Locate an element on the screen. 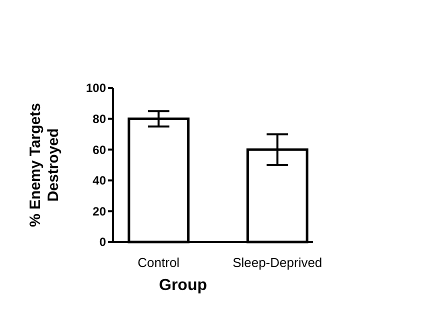  y-tick-label: 100 is located at coordinates (96, 88).